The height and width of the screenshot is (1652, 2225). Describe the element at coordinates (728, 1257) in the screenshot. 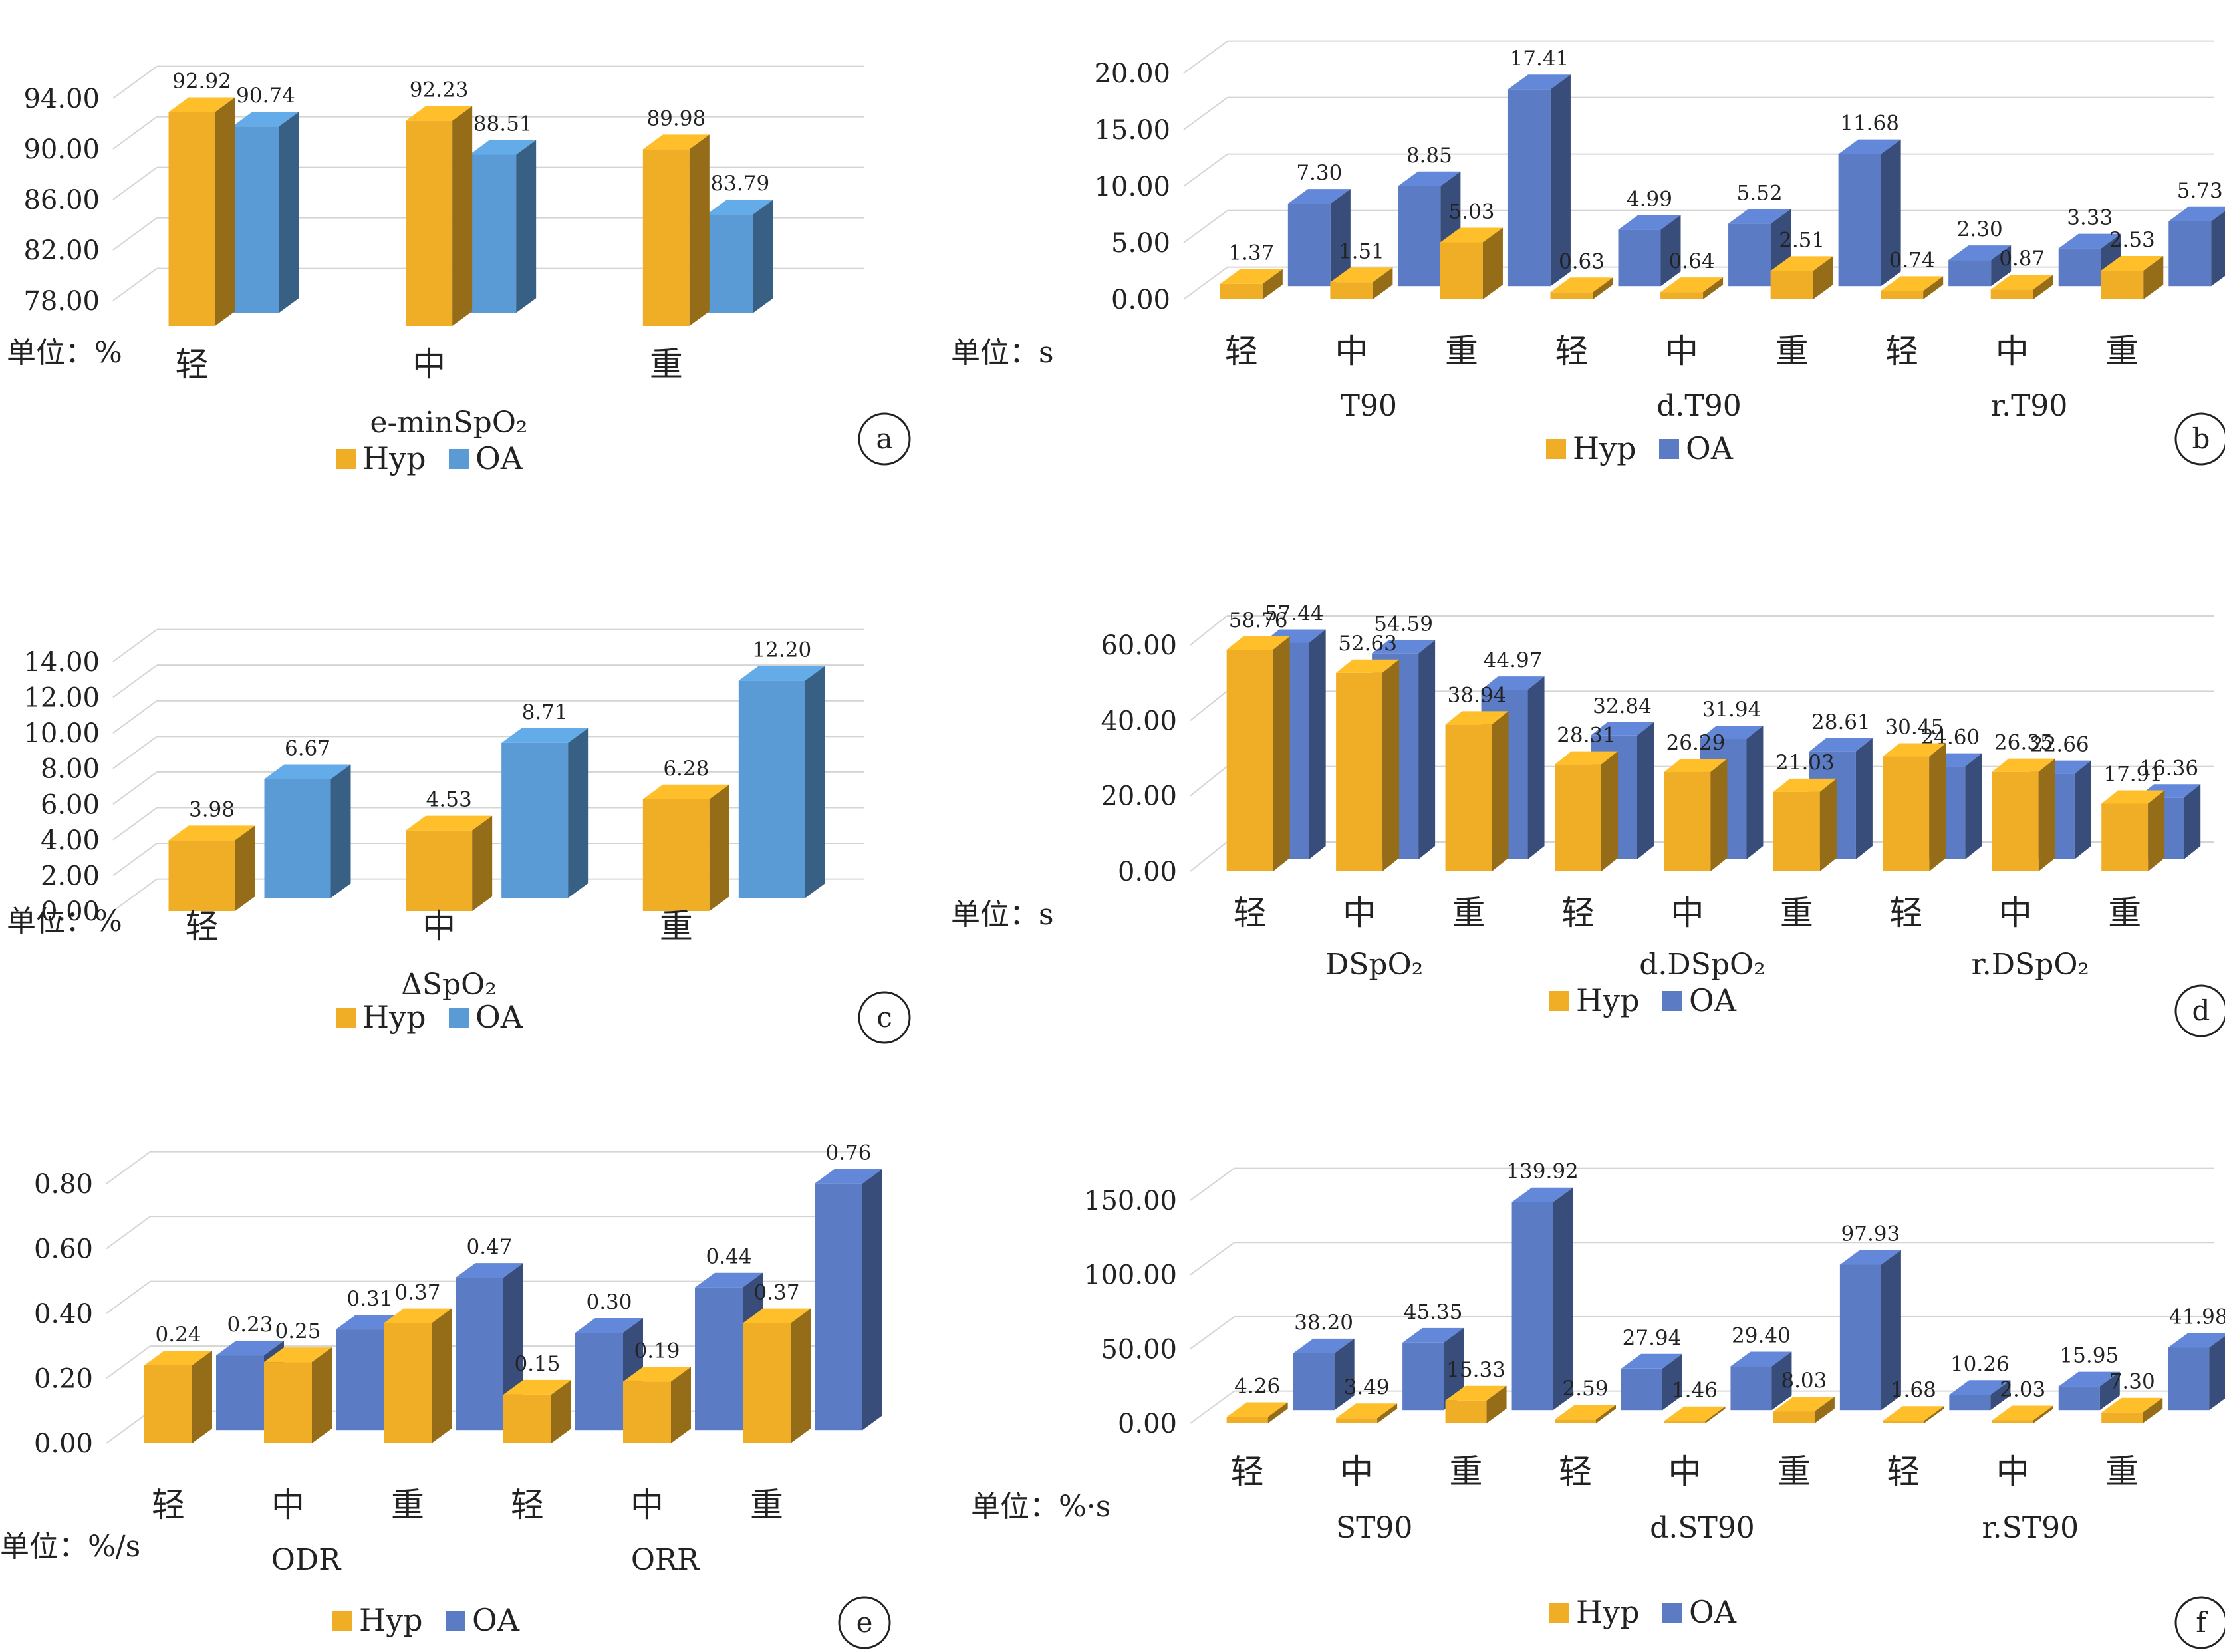

I see `bar-oa-value-label: 0.44` at that location.